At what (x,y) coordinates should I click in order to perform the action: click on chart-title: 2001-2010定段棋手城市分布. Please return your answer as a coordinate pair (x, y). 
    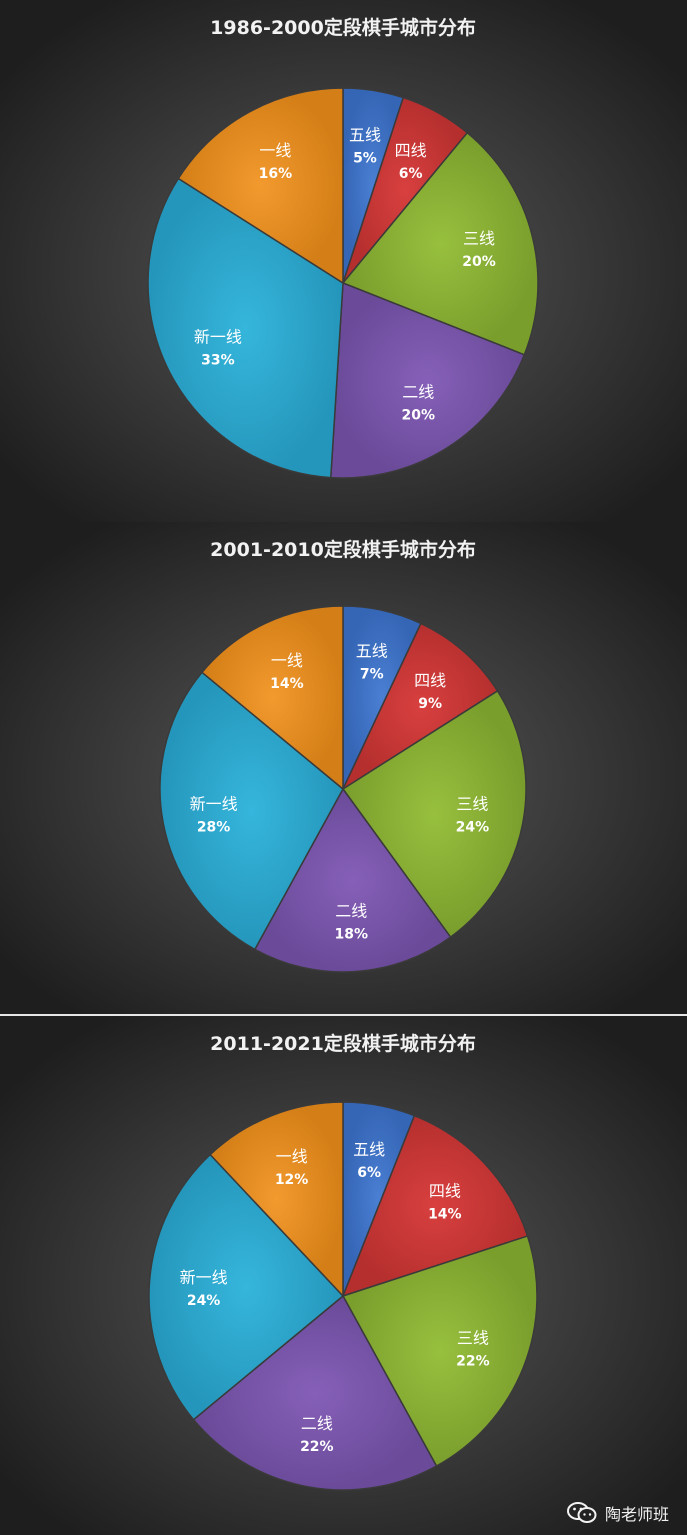
    Looking at the image, I should click on (343, 549).